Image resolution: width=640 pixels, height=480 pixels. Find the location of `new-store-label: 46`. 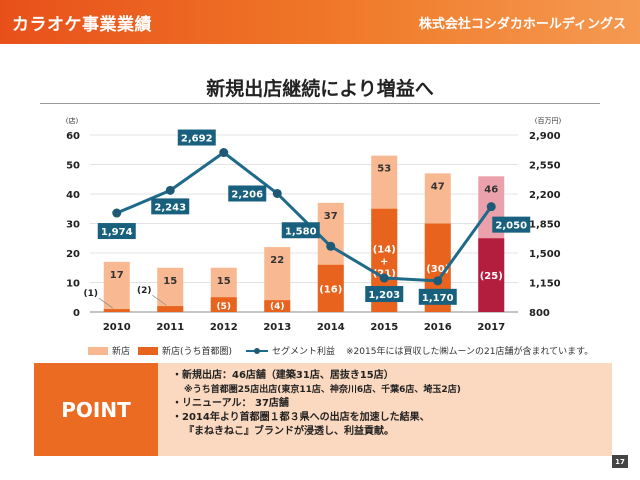

new-store-label: 46 is located at coordinates (491, 189).